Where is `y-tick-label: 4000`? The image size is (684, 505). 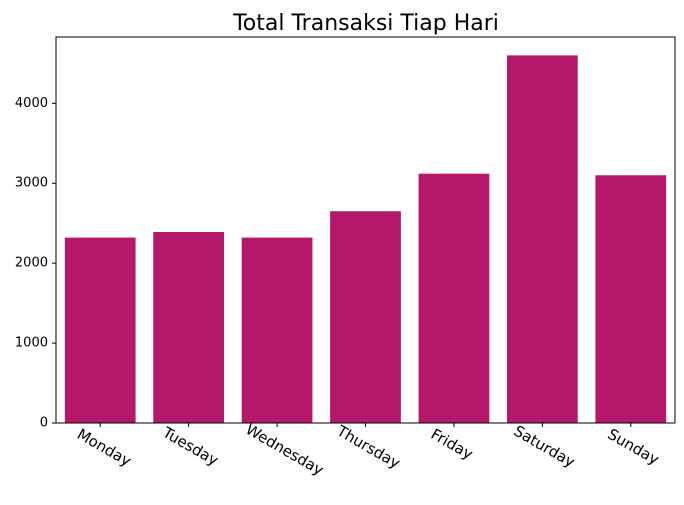
y-tick-label: 4000 is located at coordinates (31, 103).